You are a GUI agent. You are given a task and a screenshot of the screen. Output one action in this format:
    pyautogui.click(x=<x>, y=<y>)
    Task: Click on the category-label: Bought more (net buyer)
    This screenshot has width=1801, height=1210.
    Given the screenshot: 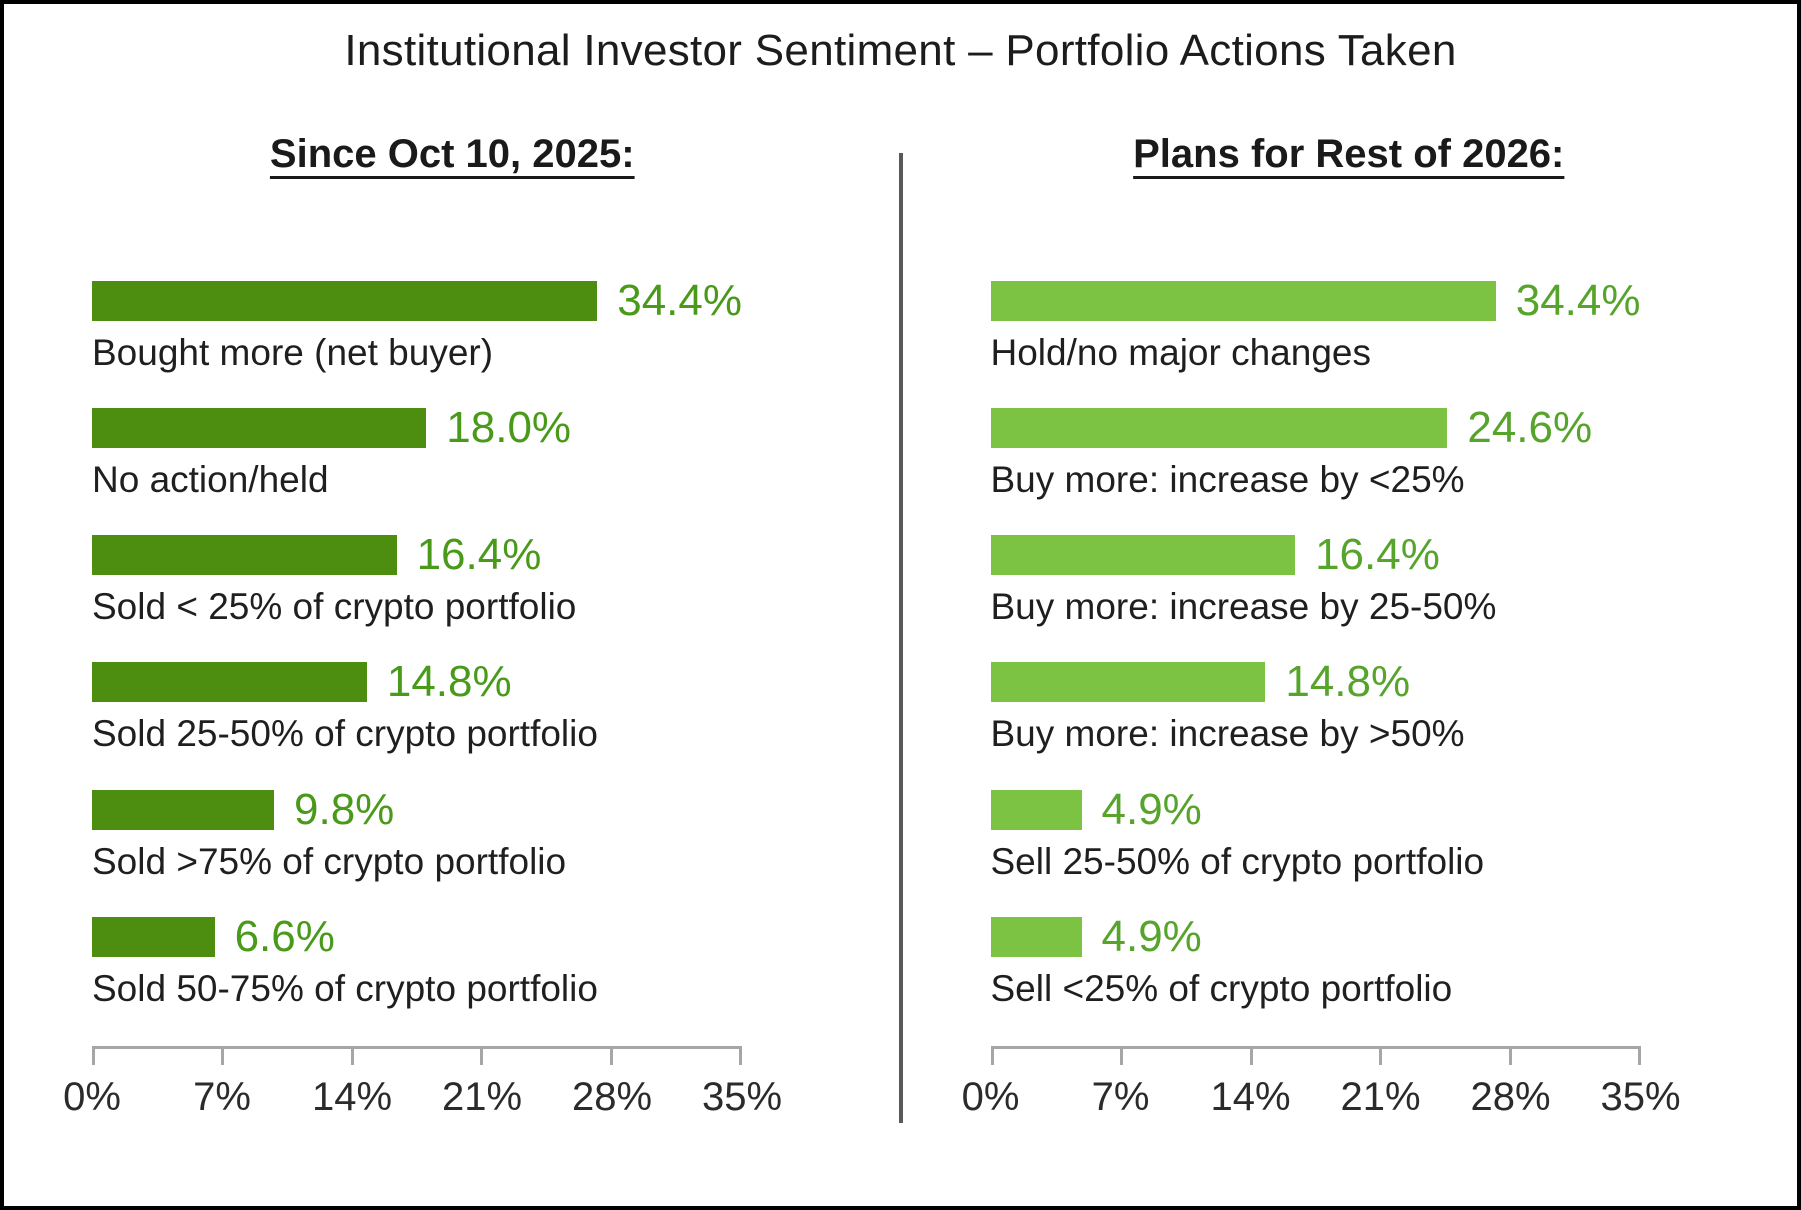 What is the action you would take?
    pyautogui.click(x=293, y=352)
    